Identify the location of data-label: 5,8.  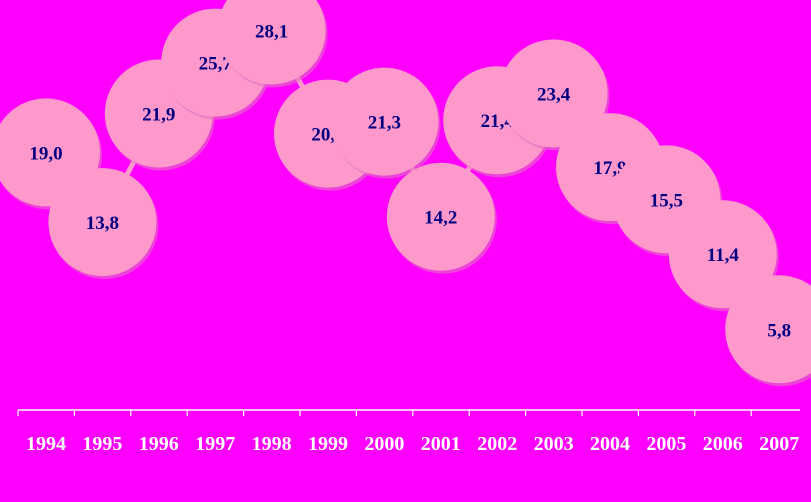
(779, 330).